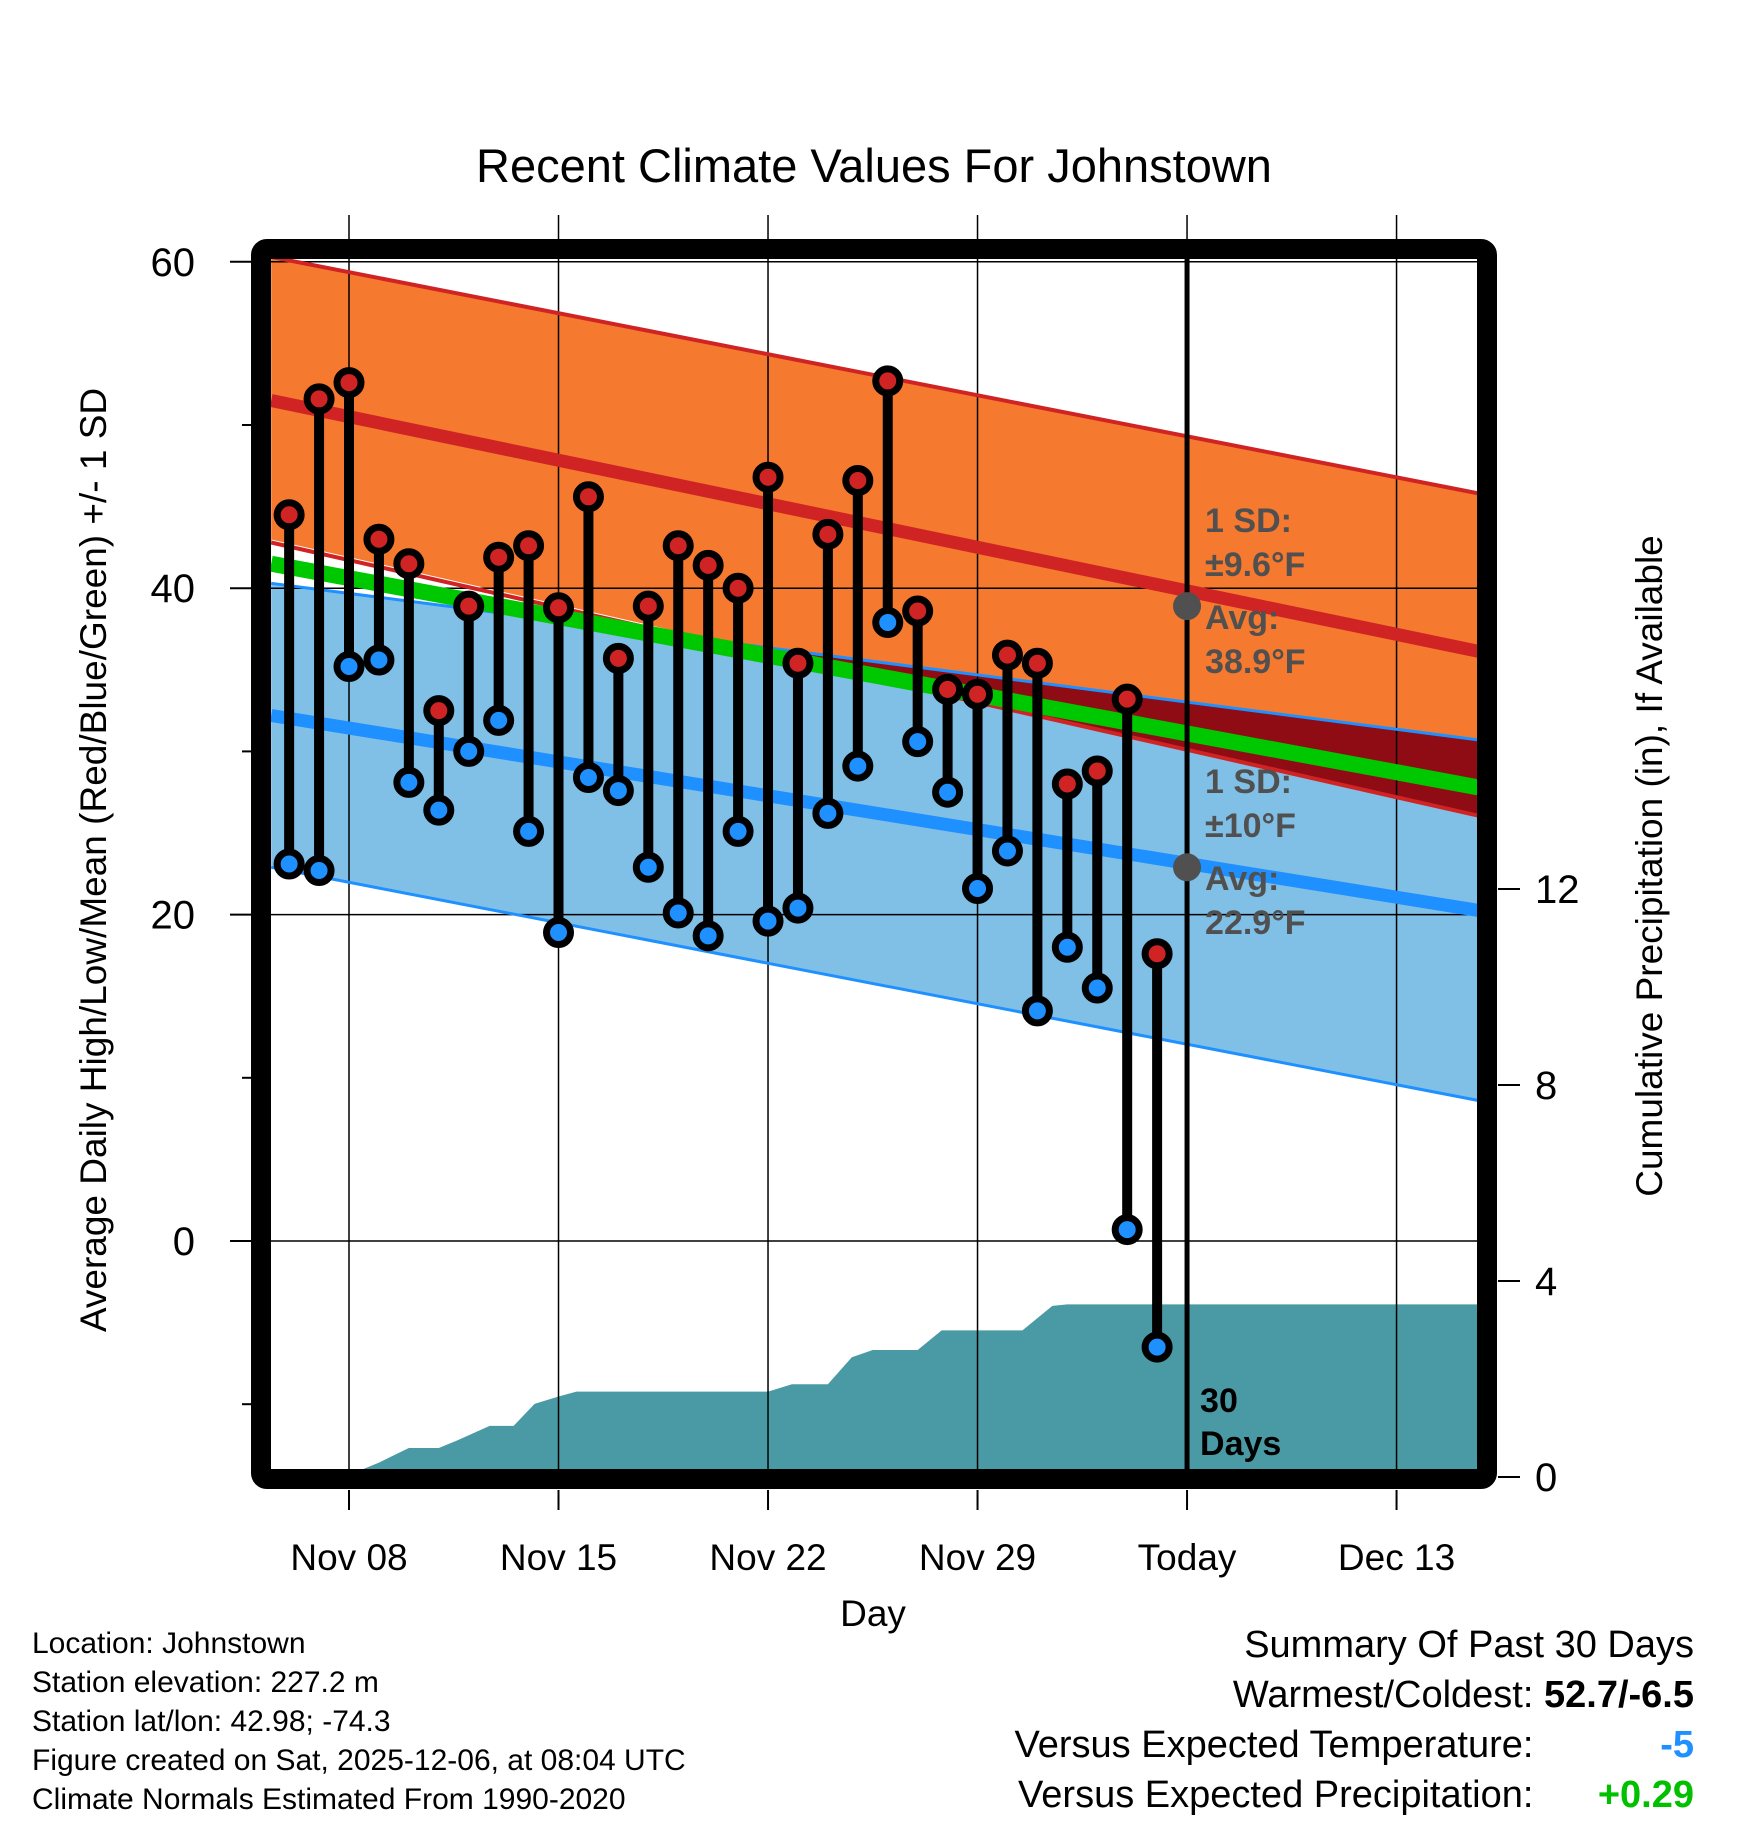 This screenshot has width=1748, height=1828. I want to click on x-tick-label: Dec 13, so click(1396, 1557).